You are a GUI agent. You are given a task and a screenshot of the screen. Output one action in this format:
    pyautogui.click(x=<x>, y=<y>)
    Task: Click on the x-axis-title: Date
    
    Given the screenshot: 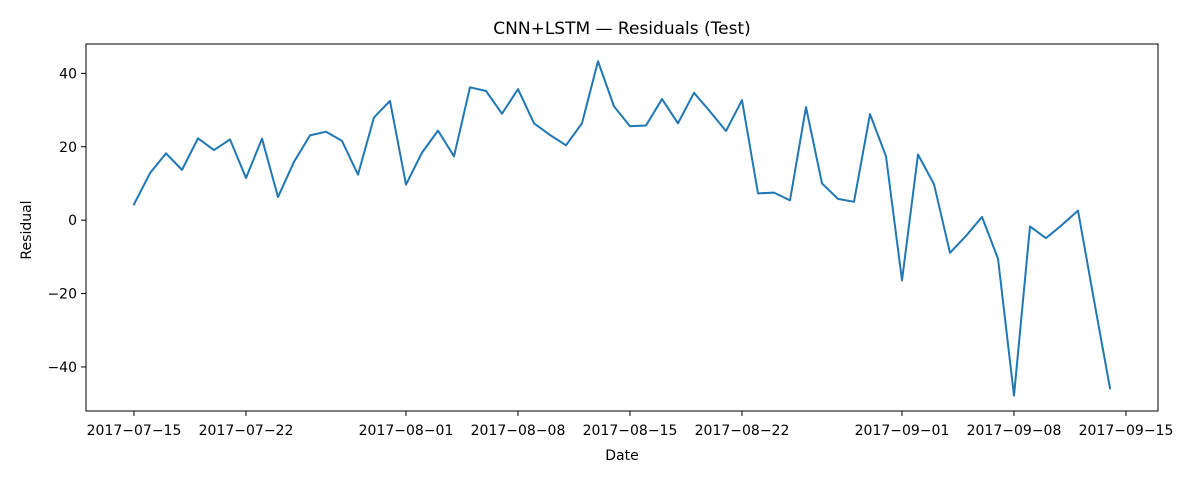 What is the action you would take?
    pyautogui.click(x=621, y=456)
    